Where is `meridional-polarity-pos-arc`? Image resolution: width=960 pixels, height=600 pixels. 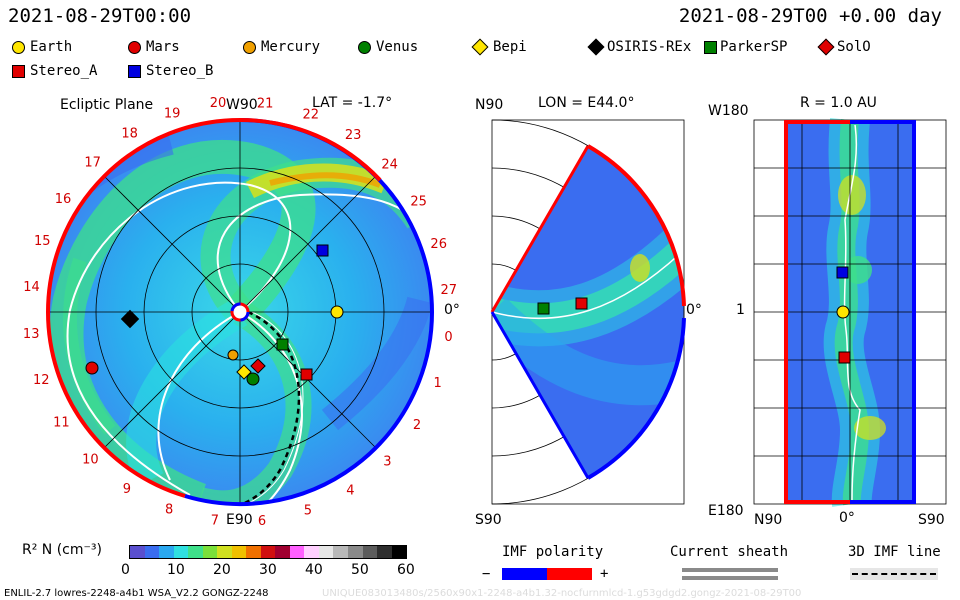 meridional-polarity-pos-arc is located at coordinates (636, 398).